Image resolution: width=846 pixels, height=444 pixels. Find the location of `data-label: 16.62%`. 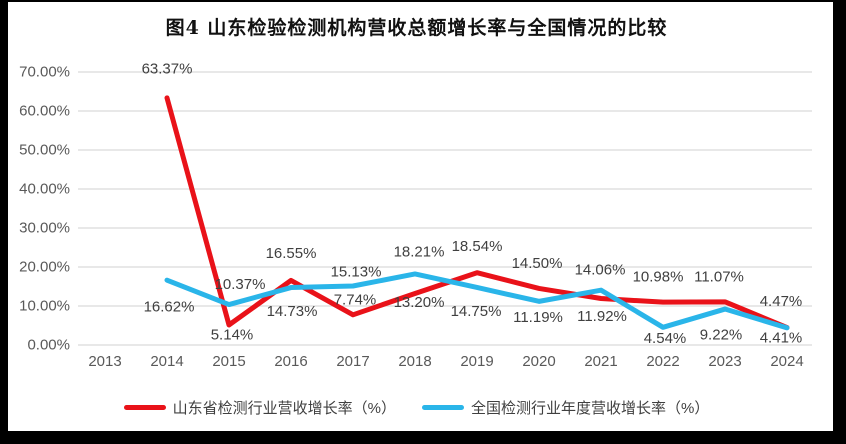

data-label: 16.62% is located at coordinates (169, 307).